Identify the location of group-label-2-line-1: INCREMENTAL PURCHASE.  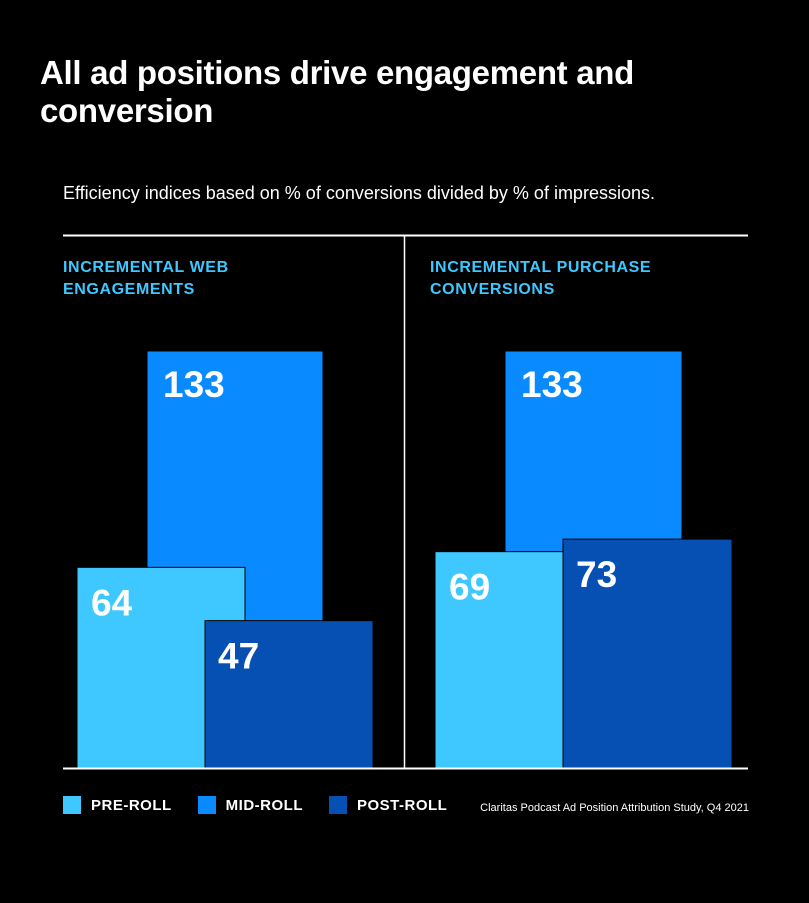
(540, 267).